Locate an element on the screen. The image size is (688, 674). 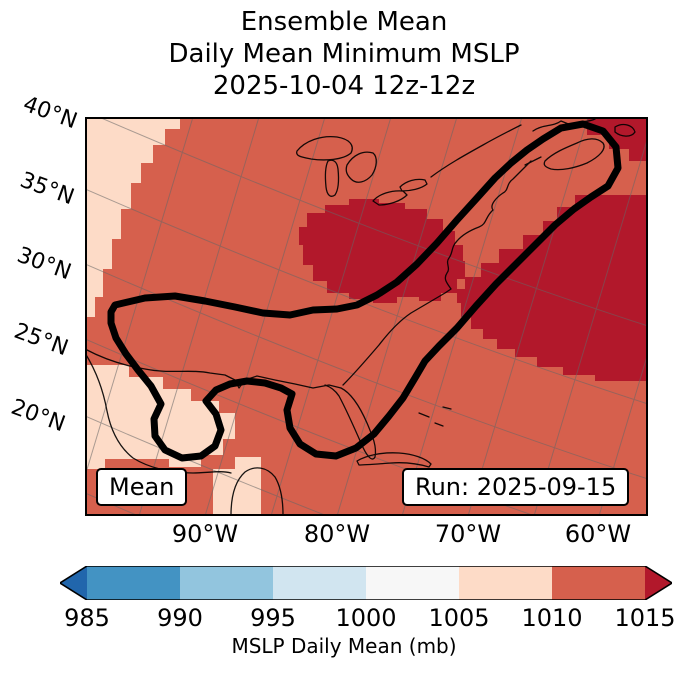
title-line-1: Ensemble Mean is located at coordinates (344, 22).